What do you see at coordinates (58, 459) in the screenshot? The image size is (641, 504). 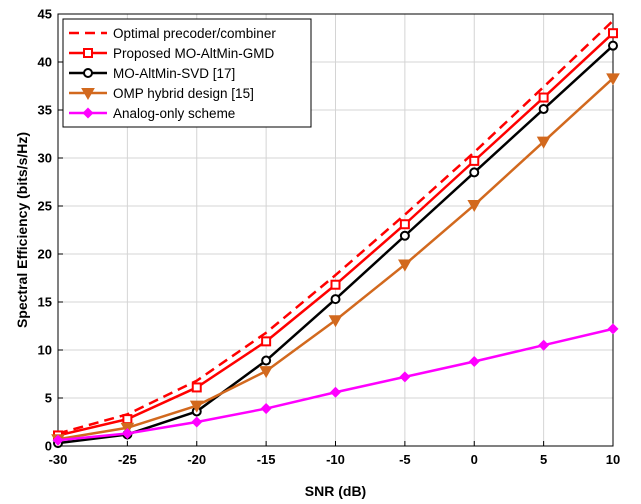 I see `x-tick-label: -30` at bounding box center [58, 459].